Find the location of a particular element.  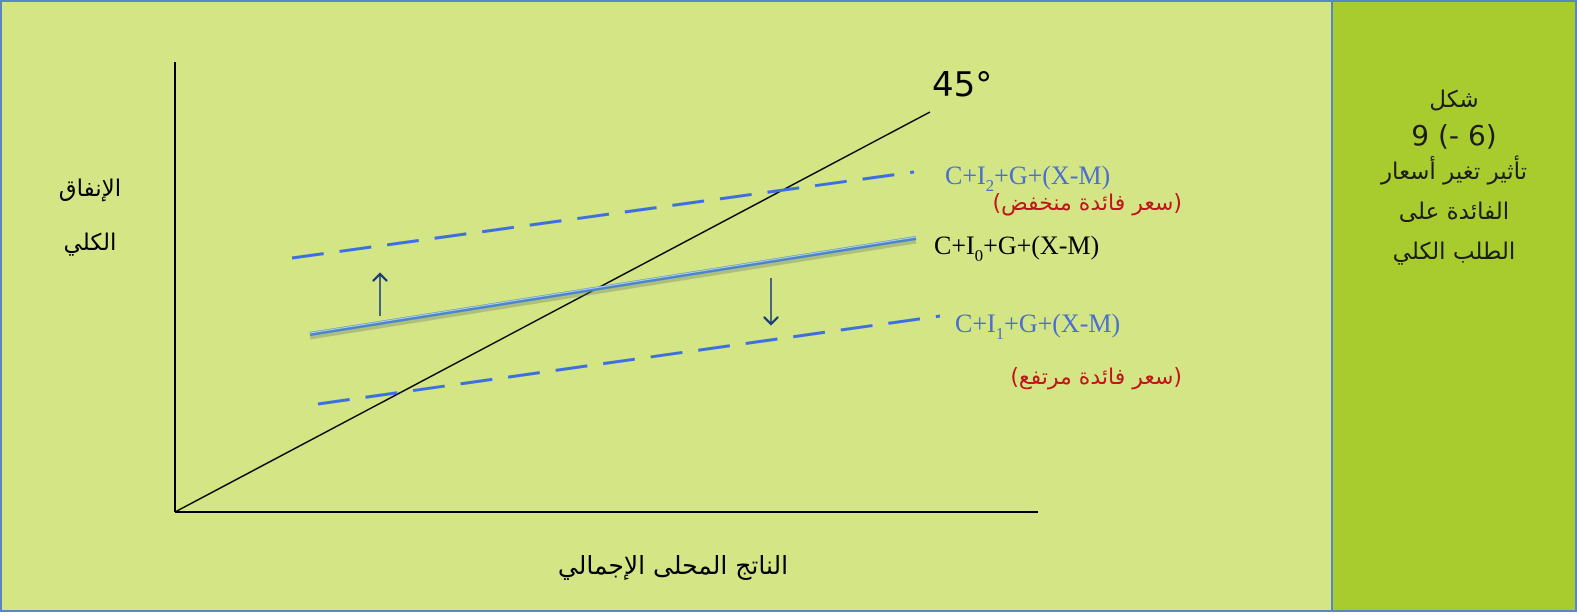

curve-i2-line is located at coordinates (603, 215).